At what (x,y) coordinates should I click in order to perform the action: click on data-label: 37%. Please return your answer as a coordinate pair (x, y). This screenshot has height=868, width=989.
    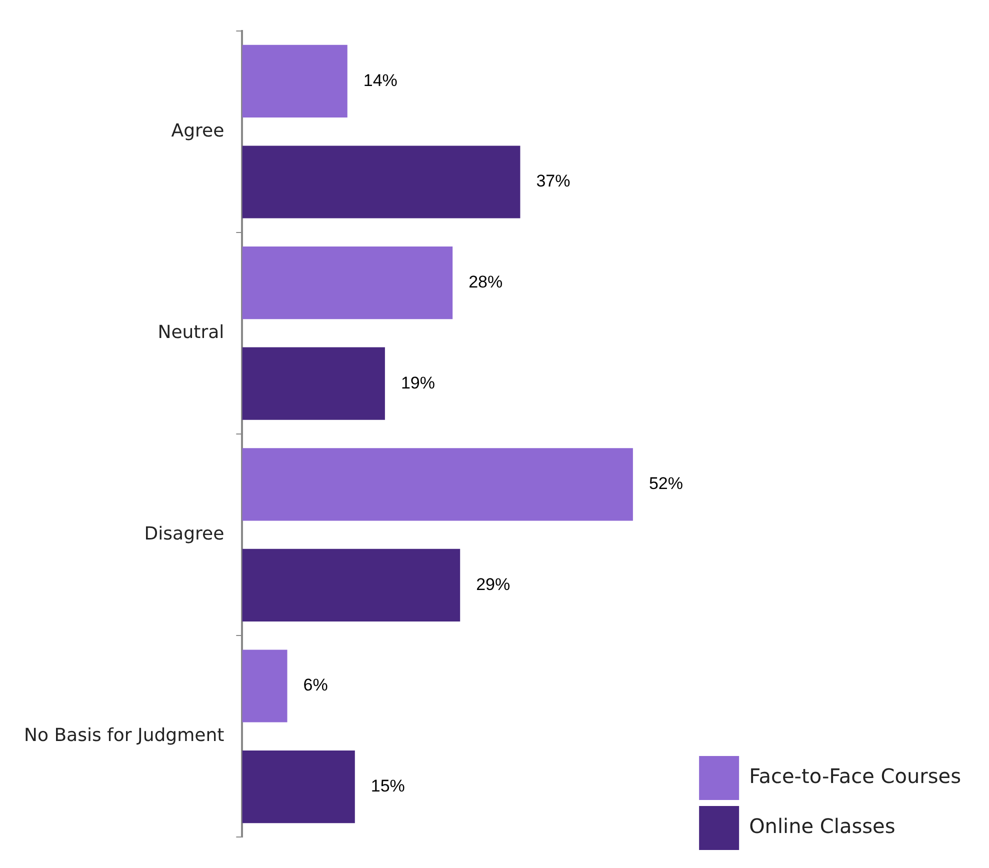
    Looking at the image, I should click on (553, 181).